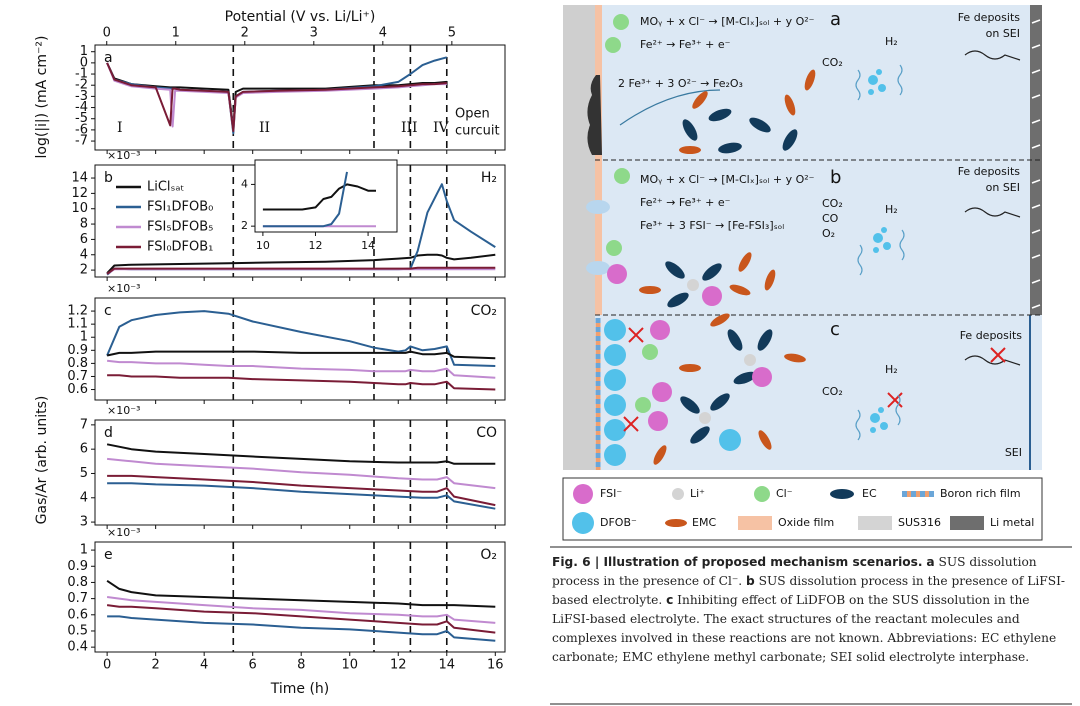 The width and height of the screenshot is (1080, 706). What do you see at coordinates (84, 473) in the screenshot?
I see `y-tick-label: 5` at bounding box center [84, 473].